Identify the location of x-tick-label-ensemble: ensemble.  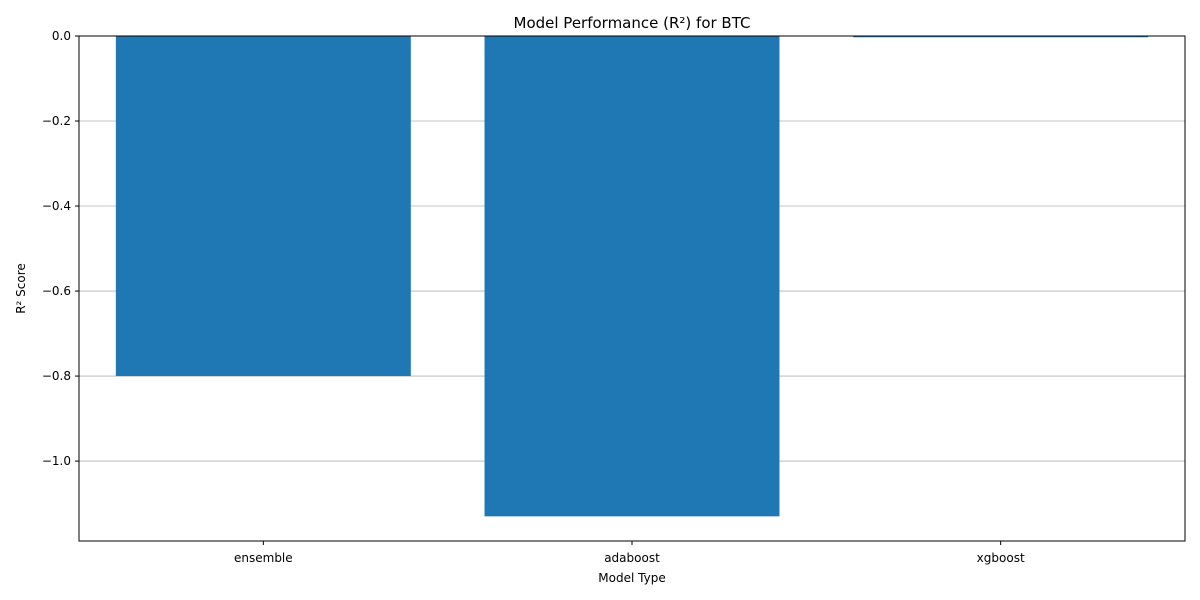
(263, 558).